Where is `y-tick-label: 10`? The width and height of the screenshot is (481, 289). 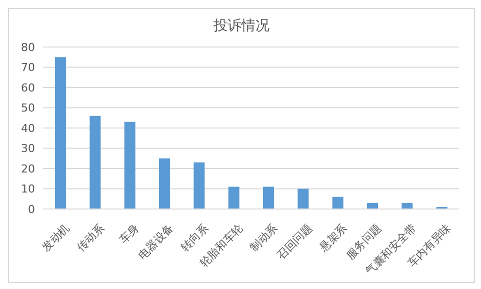 y-tick-label: 10 is located at coordinates (28, 189).